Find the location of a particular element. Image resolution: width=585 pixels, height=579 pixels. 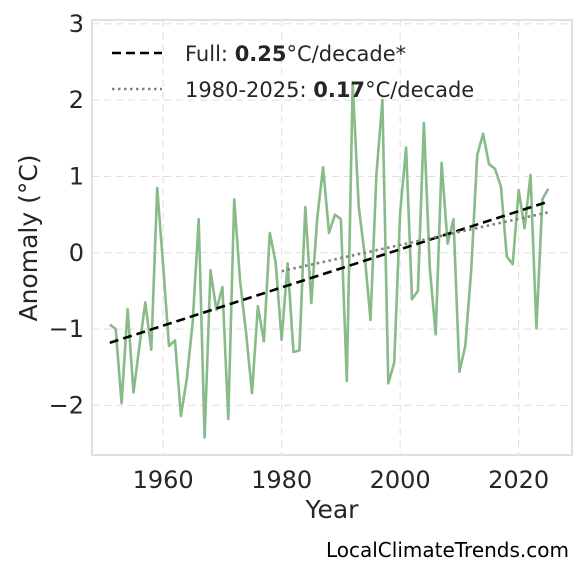

x-tick-label: 1960 is located at coordinates (163, 480).